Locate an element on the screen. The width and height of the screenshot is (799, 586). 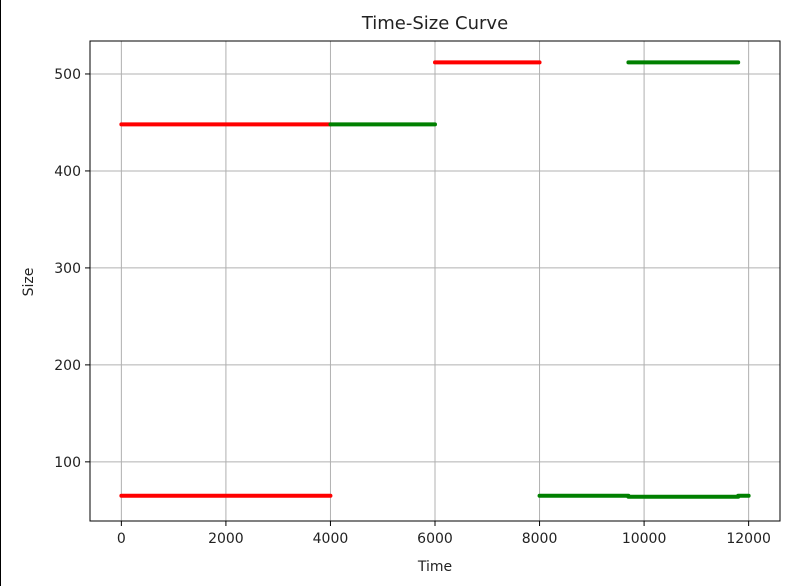
y-tick-label: 100 is located at coordinates (67, 463).